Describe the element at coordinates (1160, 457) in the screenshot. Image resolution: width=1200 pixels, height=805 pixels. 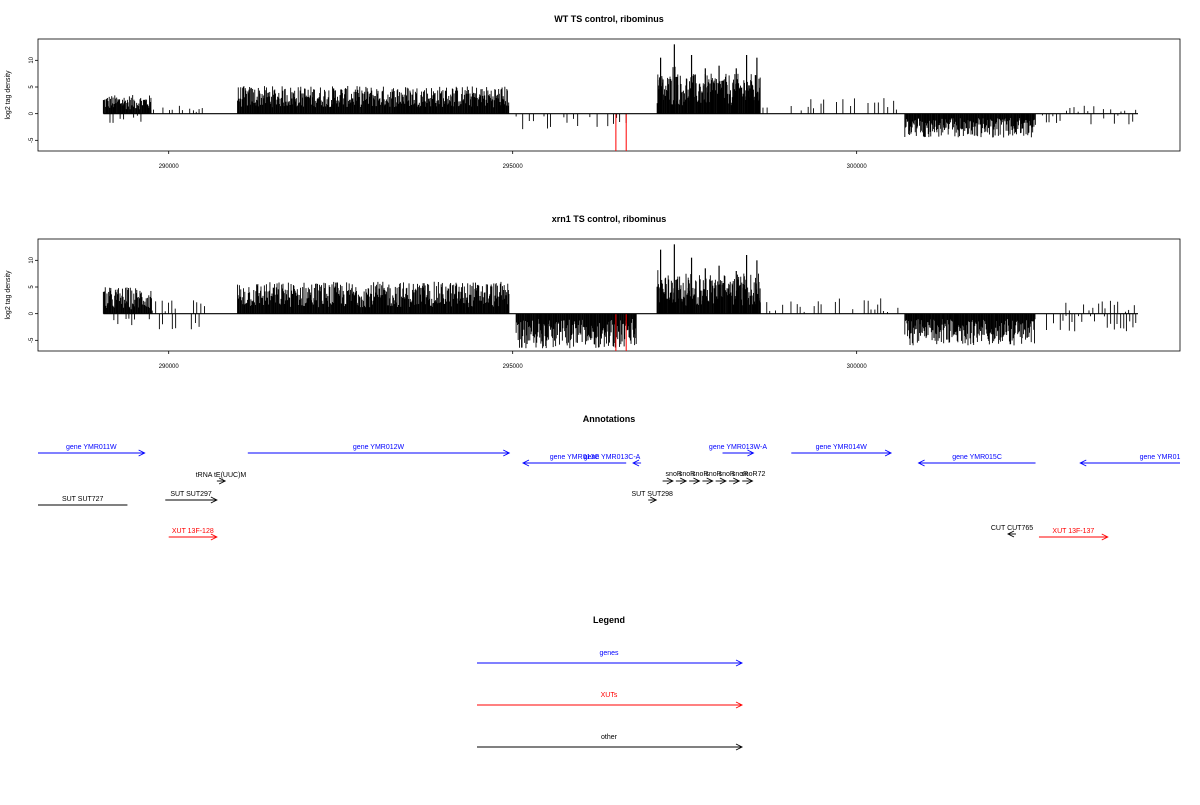
I see `feature-label: gene YMR01` at that location.